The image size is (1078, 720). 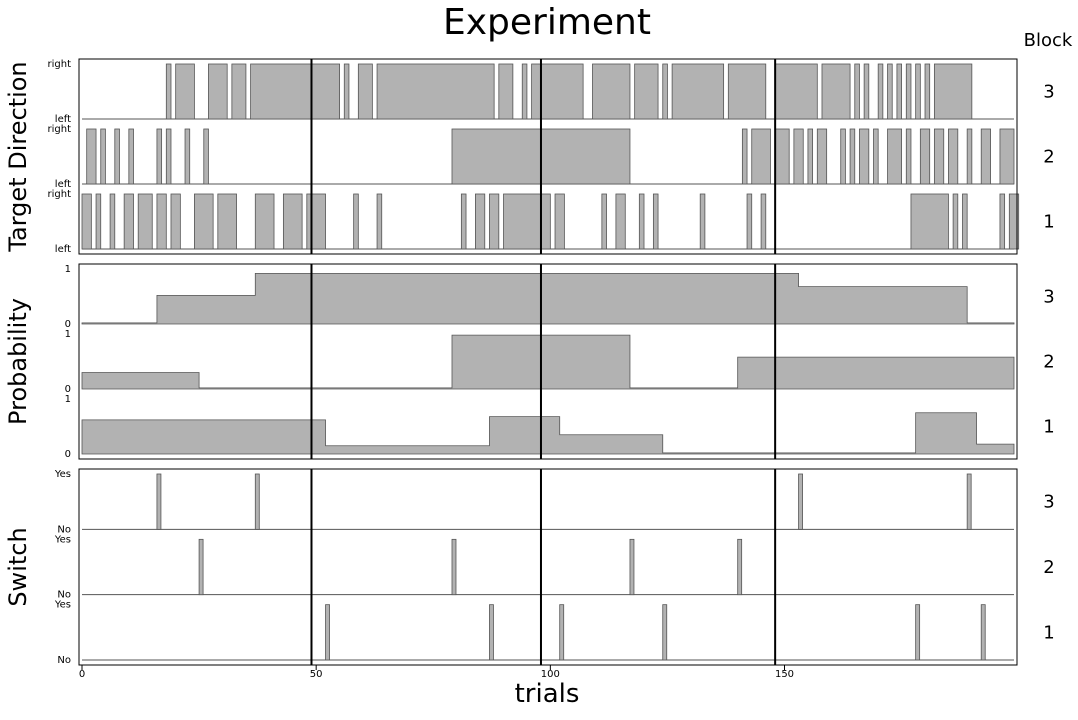 I want to click on x-tick-label: 0, so click(x=82, y=674).